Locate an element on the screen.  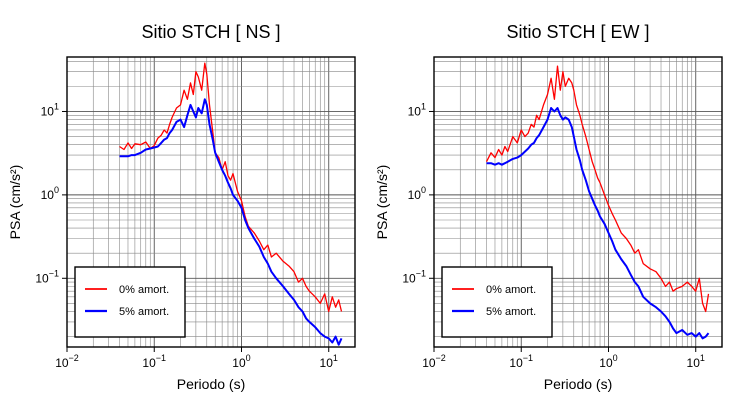
chart-title: Sitio STCH [ EW ] is located at coordinates (577, 32).